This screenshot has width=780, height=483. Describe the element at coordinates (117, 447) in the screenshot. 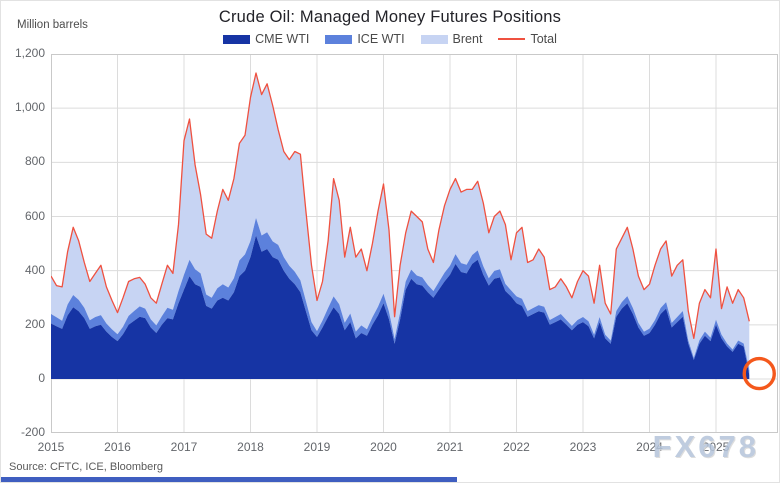

I see `x-axis-tick-label: 2016` at that location.